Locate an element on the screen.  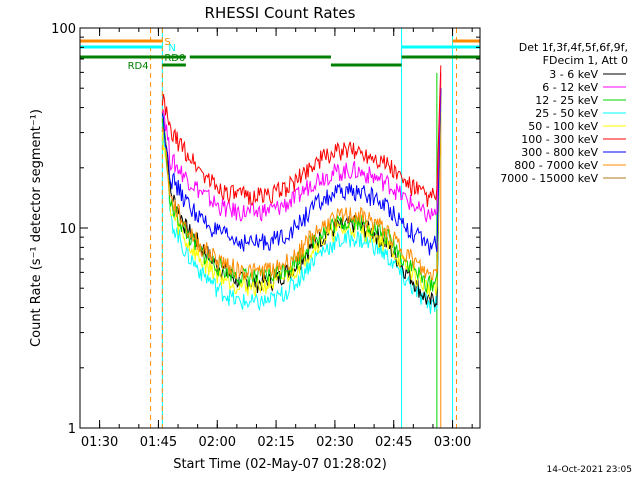
x-tick-label: 01:30 is located at coordinates (99, 442).